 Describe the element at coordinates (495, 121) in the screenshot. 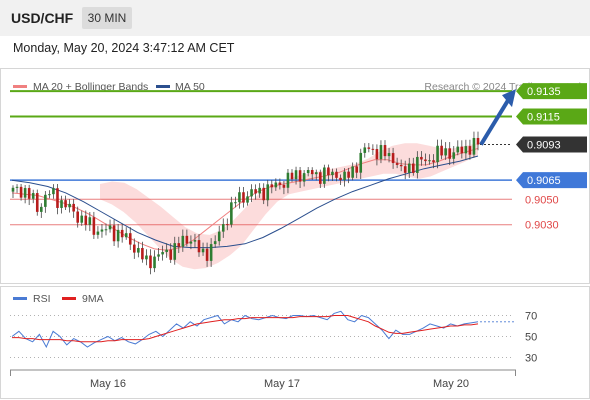

I see `projection-arrow-shaft` at that location.